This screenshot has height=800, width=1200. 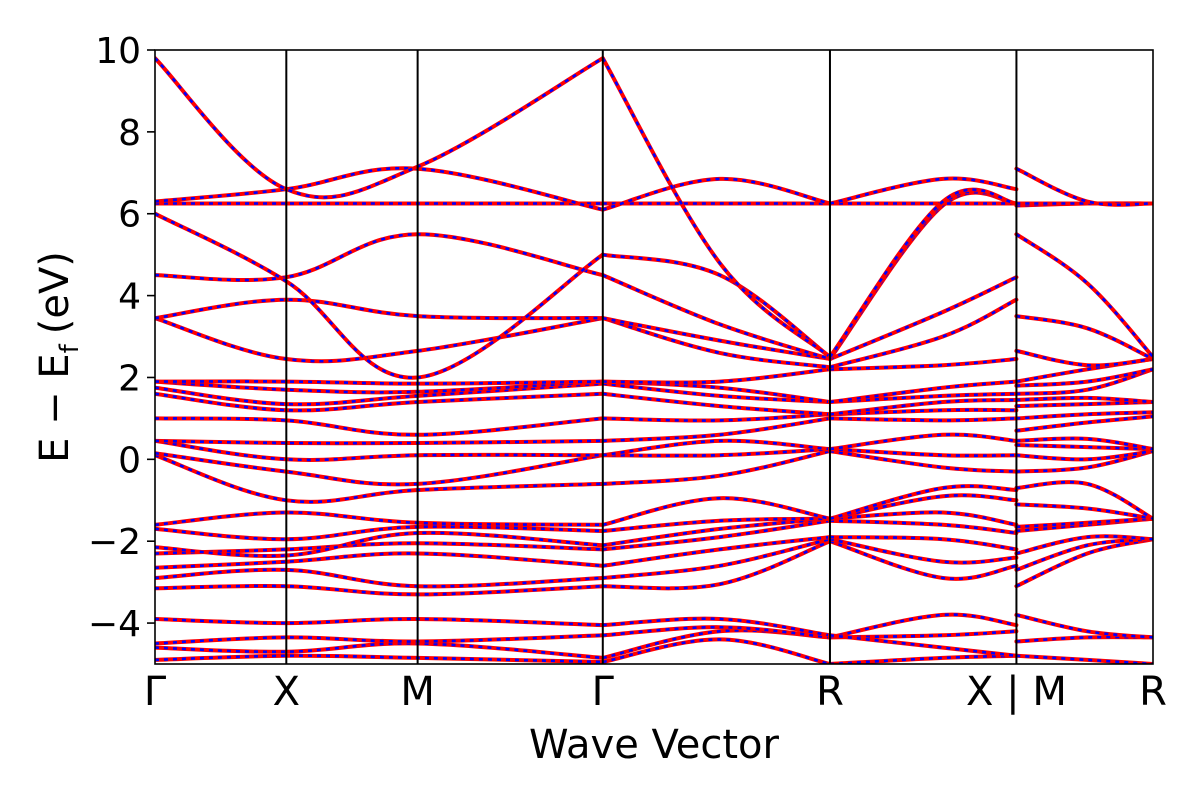 I want to click on y-axis-title-main: E − E, so click(x=55, y=408).